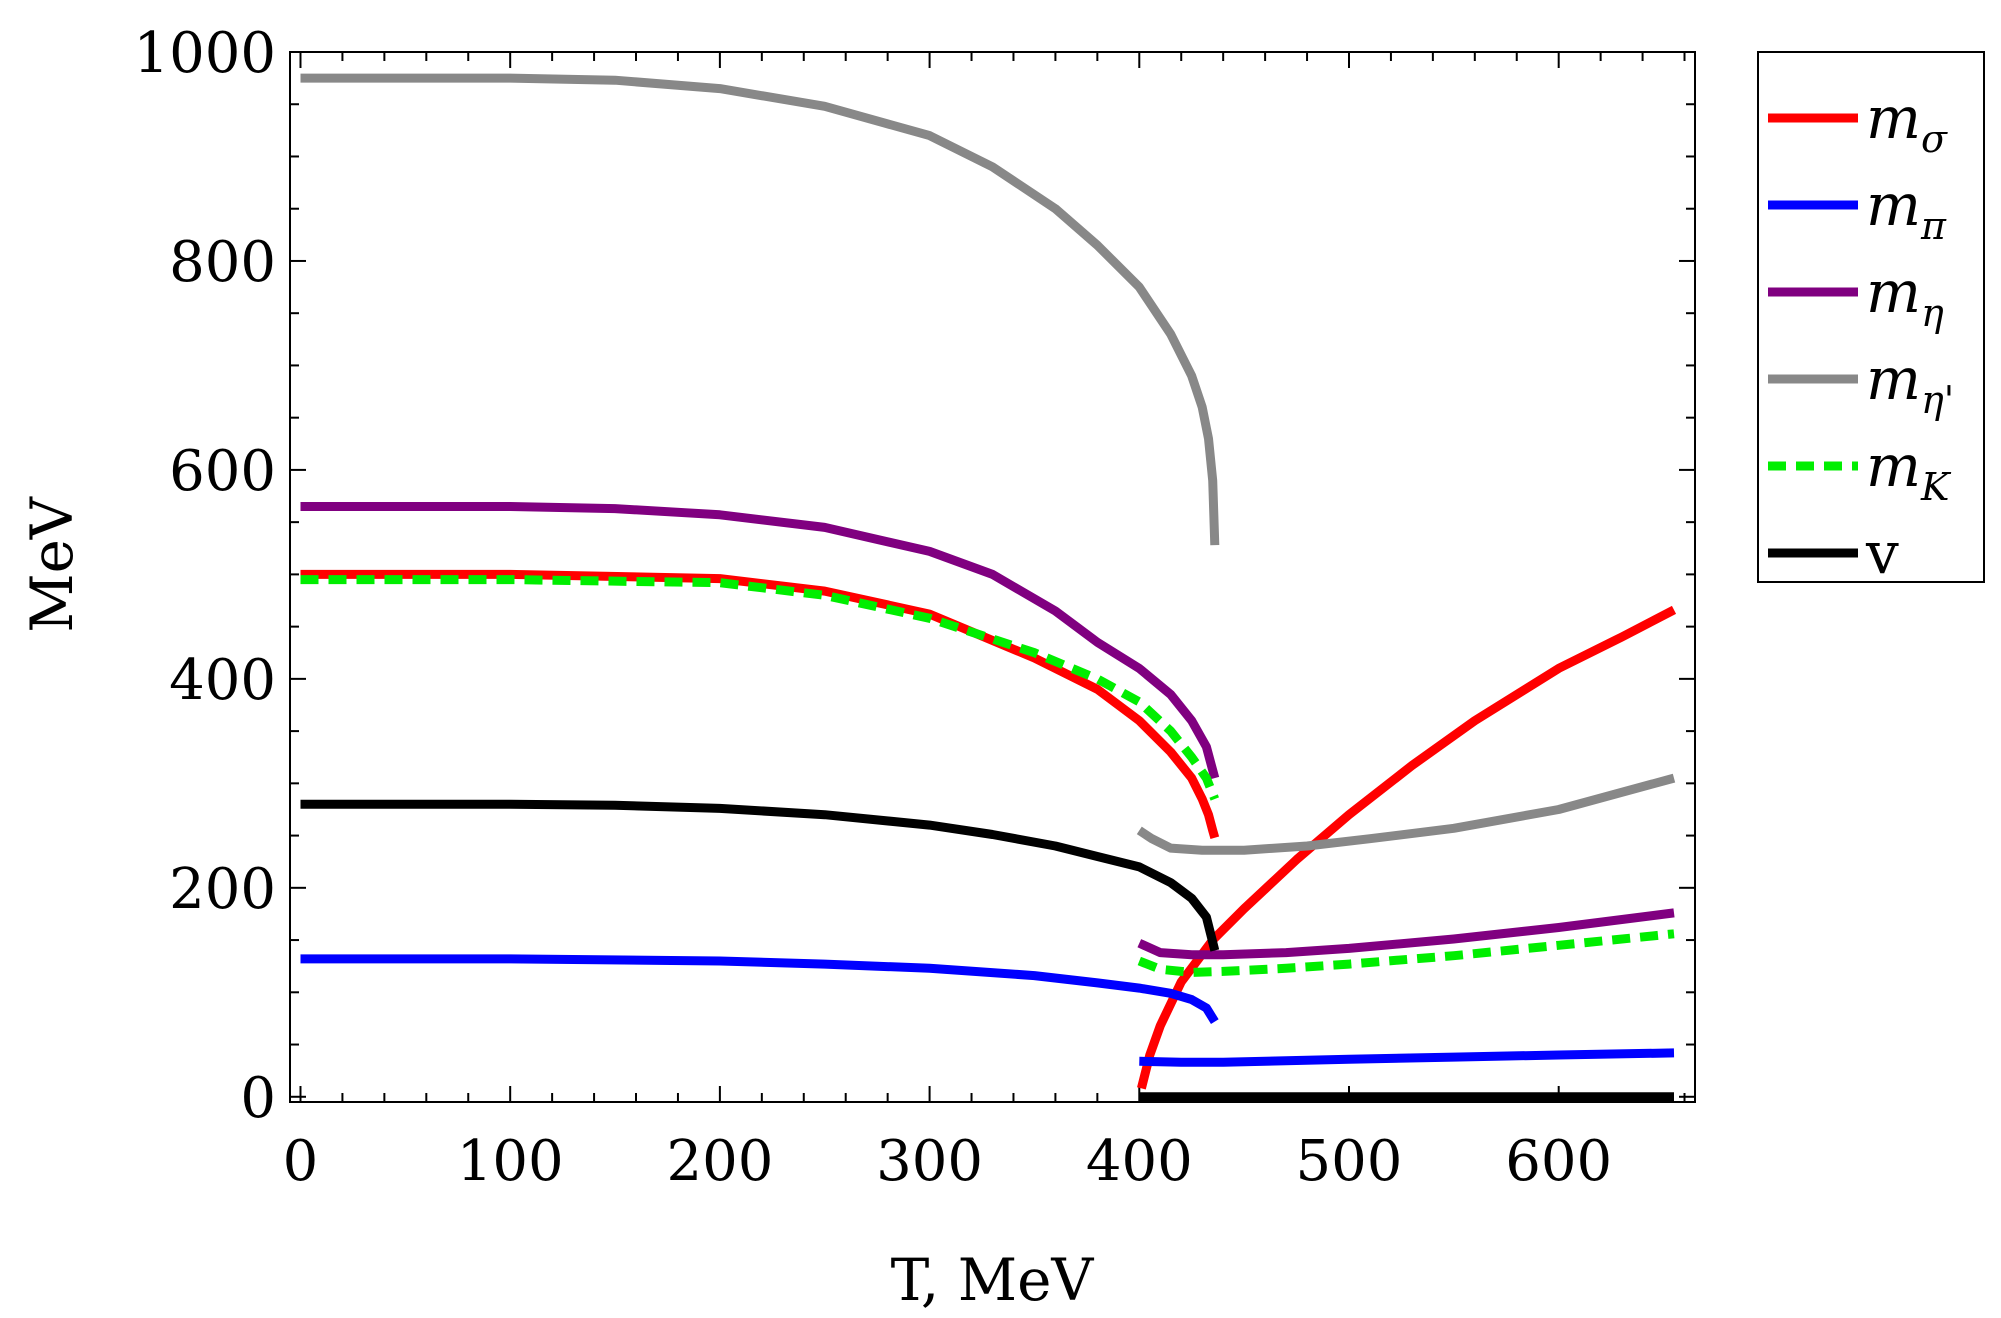  Describe the element at coordinates (222, 262) in the screenshot. I see `y-tick-label: 800` at that location.